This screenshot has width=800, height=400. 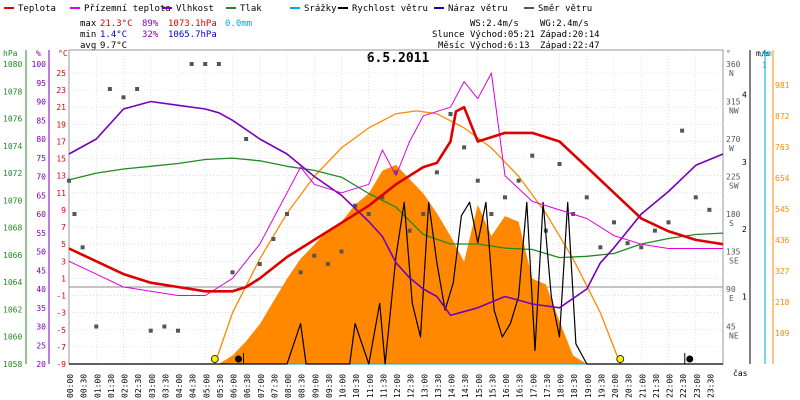 What do you see at coordinates (320, 9) in the screenshot?
I see `legend-label: Srážky` at bounding box center [320, 9].